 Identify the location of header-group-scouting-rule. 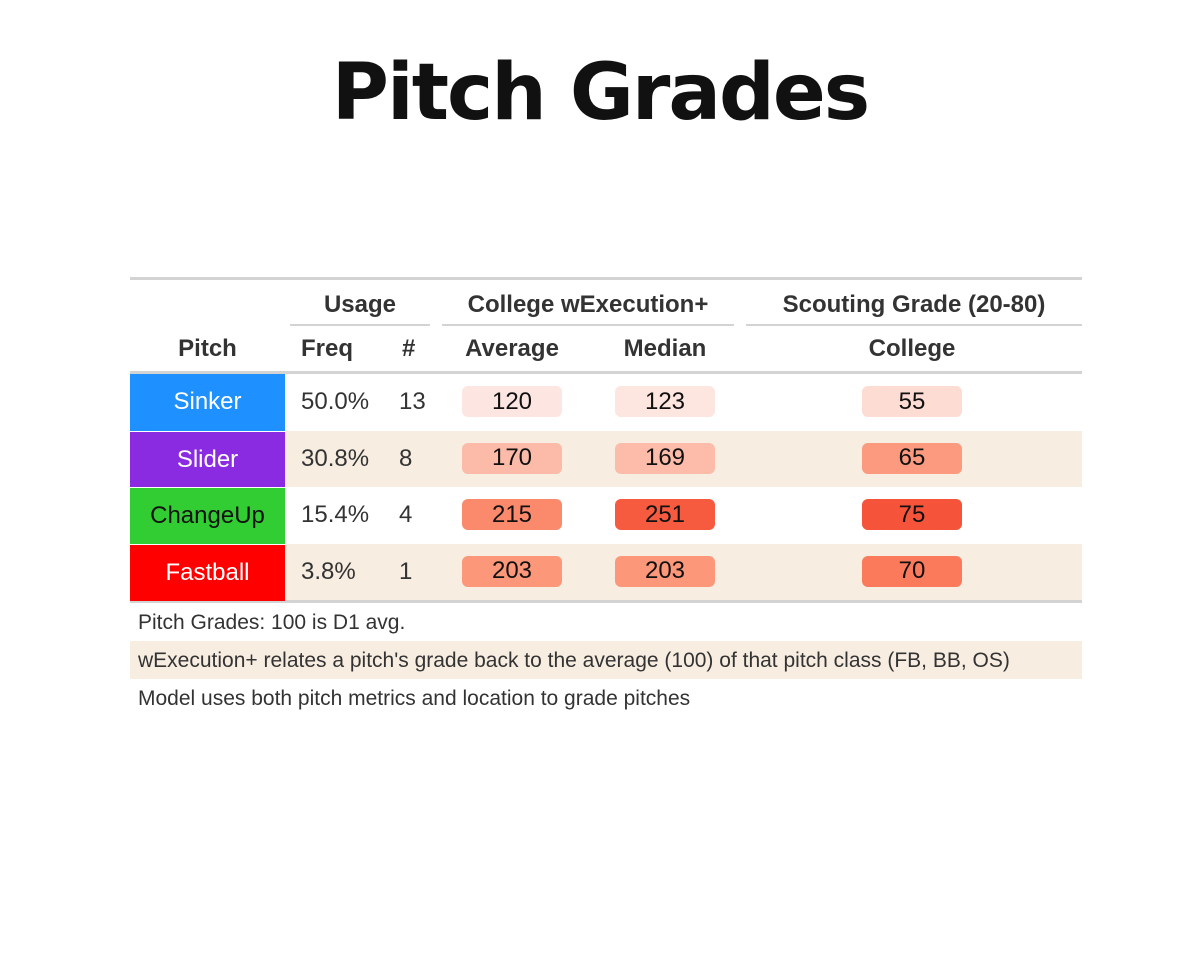
(914, 325).